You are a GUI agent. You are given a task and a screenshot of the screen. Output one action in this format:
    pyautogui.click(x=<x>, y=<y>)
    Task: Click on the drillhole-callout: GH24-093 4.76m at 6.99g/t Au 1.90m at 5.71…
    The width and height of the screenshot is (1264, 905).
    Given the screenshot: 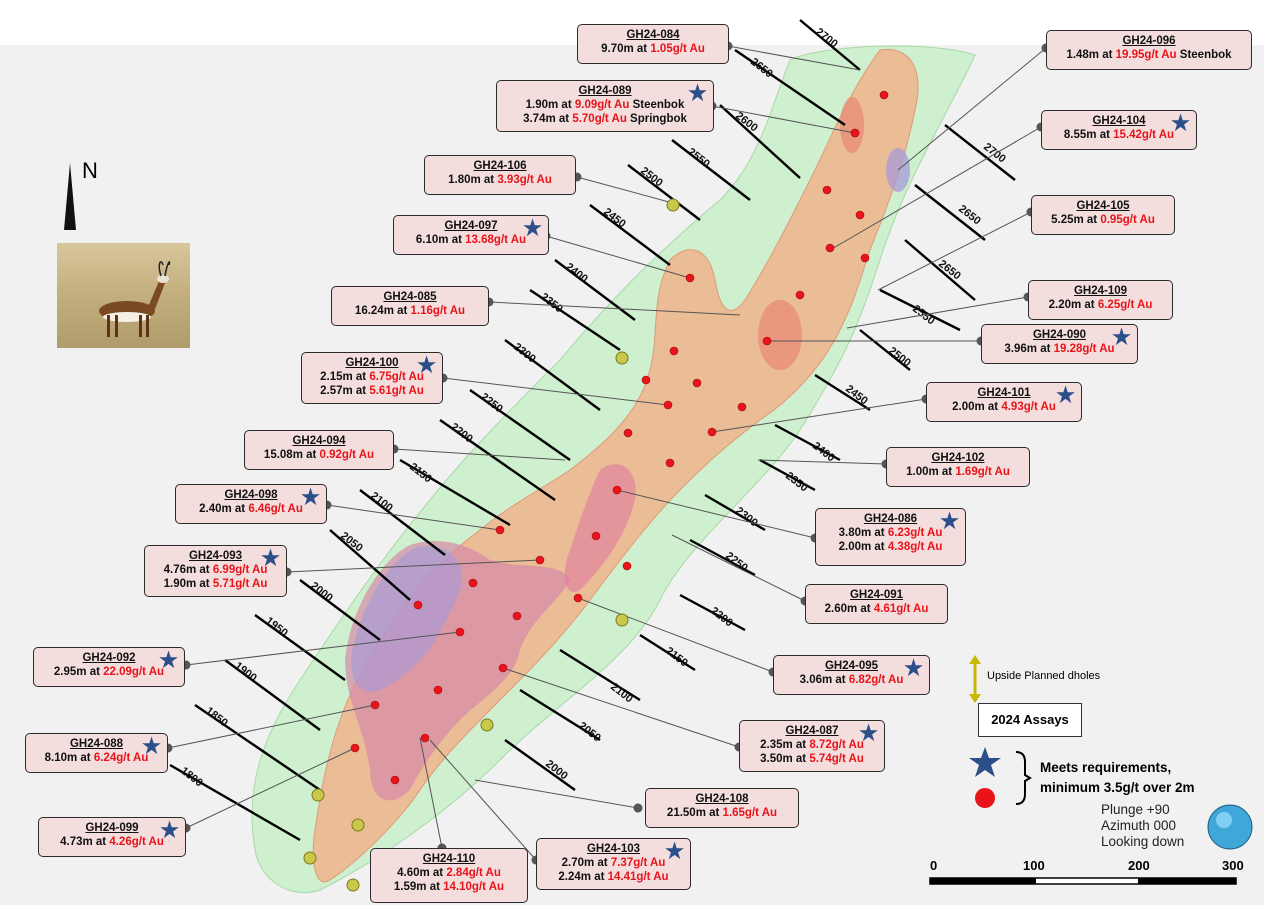 What is the action you would take?
    pyautogui.click(x=215, y=571)
    